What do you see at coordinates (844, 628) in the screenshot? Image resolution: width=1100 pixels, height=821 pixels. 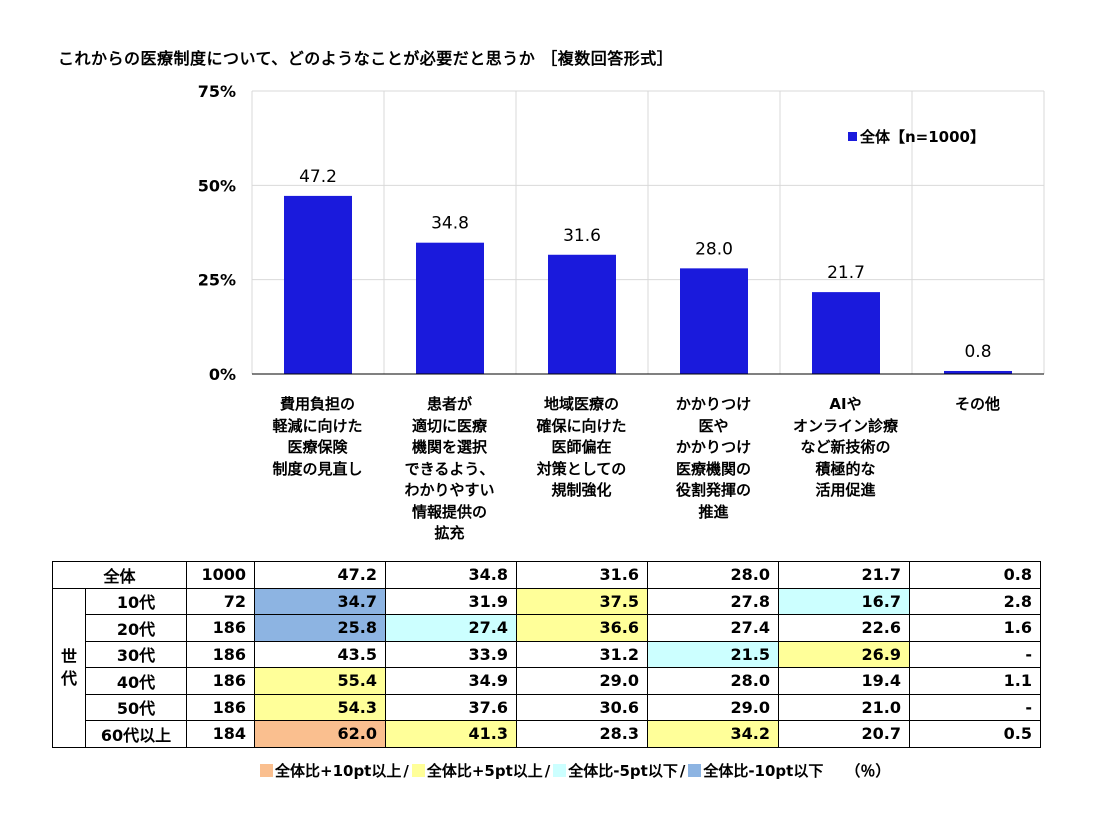 I see `table-cell: 22.6` at bounding box center [844, 628].